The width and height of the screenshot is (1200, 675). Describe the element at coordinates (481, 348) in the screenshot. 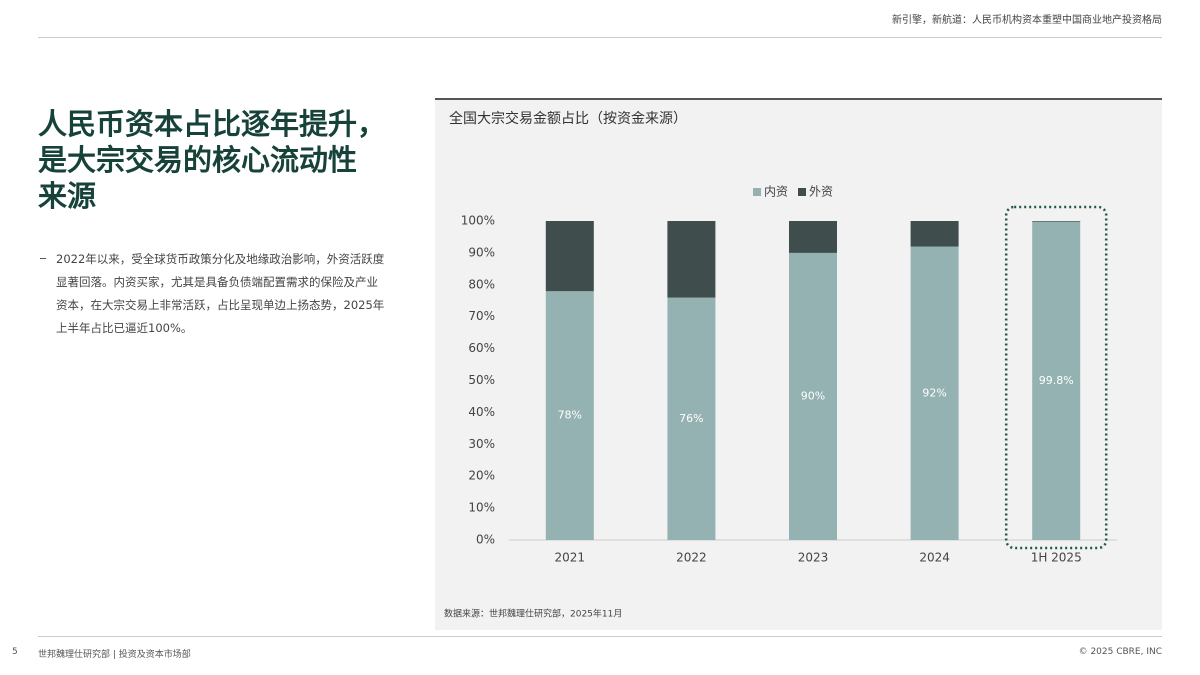

I see `y-tick-label: 60%` at that location.